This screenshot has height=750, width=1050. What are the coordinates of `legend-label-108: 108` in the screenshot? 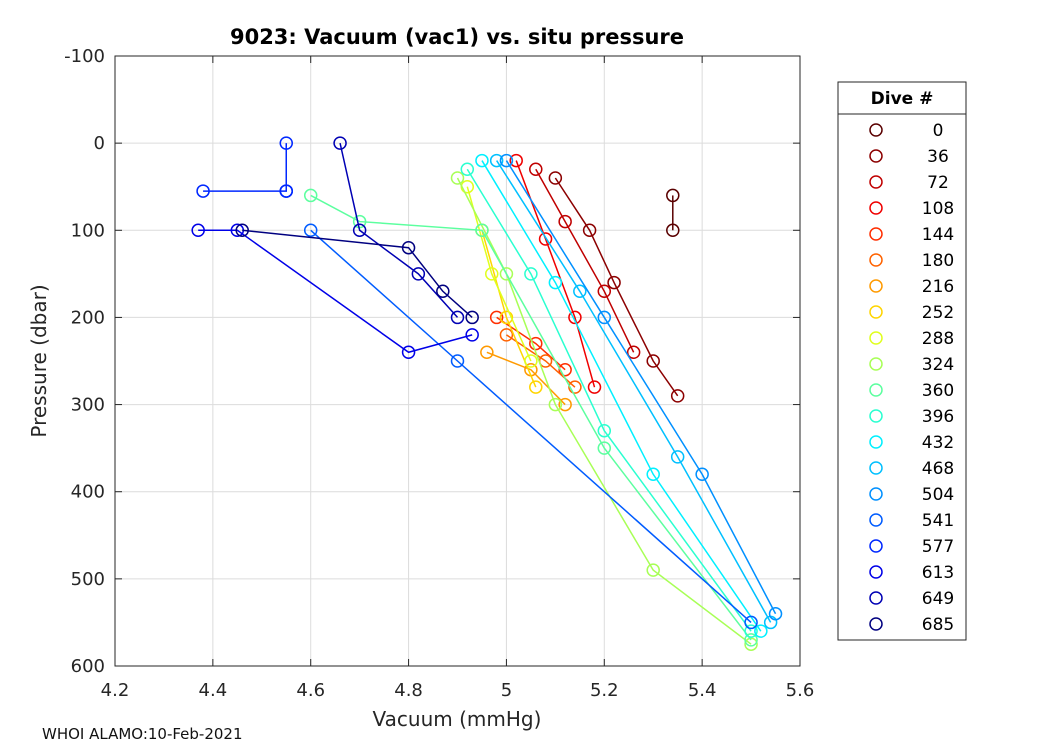 It's located at (938, 209).